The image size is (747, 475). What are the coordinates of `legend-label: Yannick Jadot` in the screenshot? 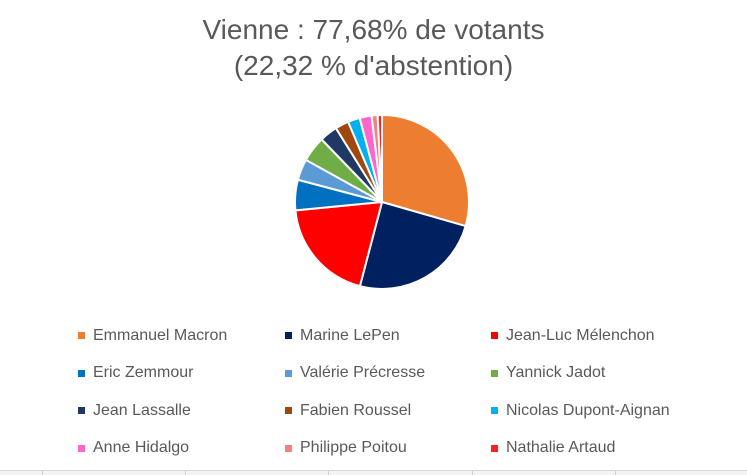 It's located at (556, 373).